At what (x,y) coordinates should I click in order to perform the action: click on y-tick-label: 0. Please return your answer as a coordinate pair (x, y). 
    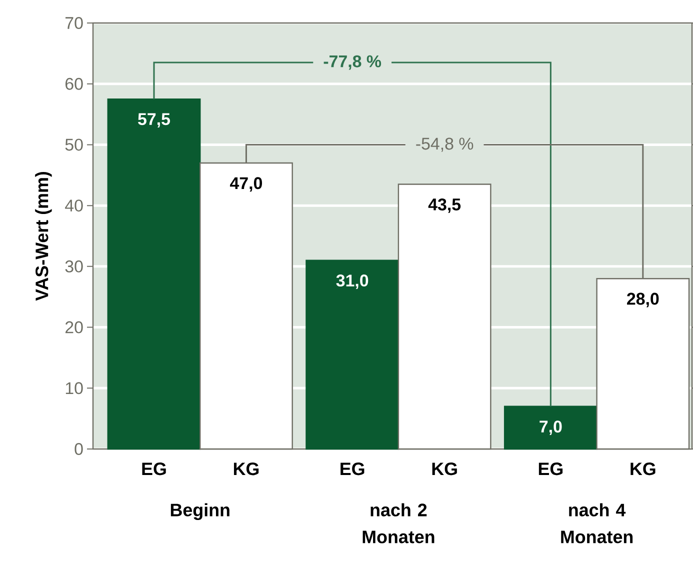
    Looking at the image, I should click on (78, 449).